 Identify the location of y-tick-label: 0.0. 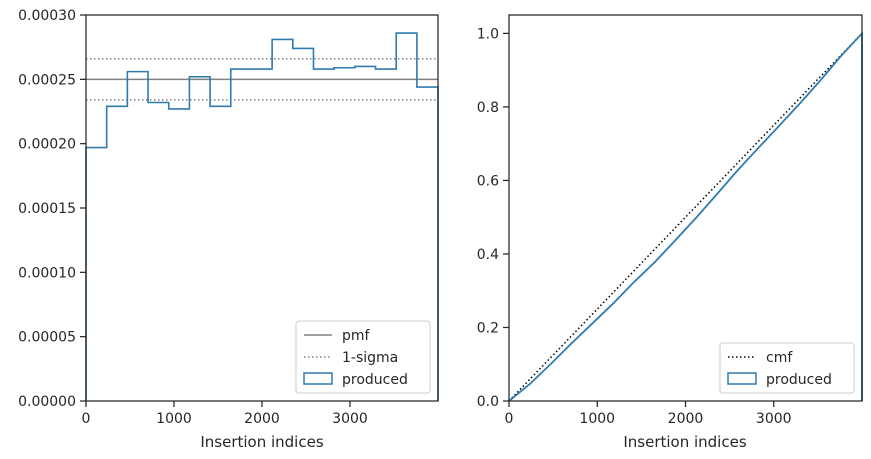
(488, 402).